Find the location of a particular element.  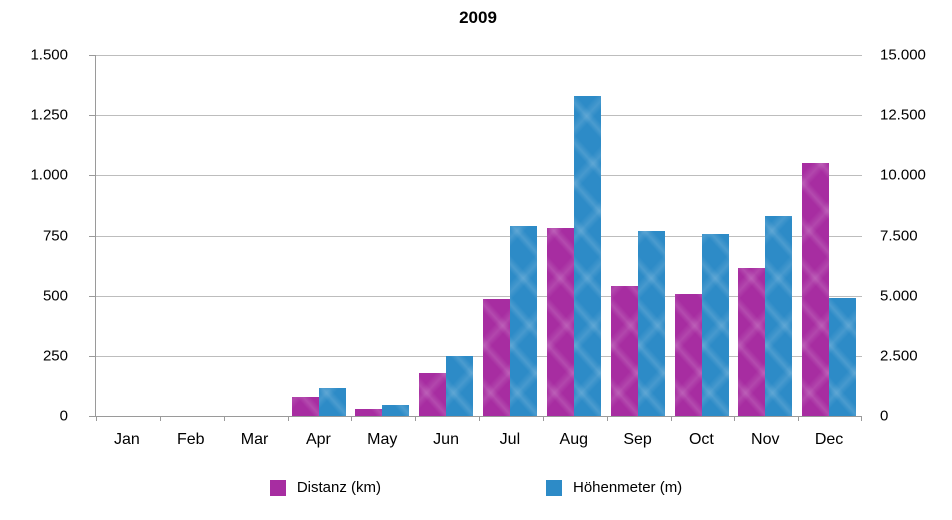

bar-distanz-nov is located at coordinates (752, 342).